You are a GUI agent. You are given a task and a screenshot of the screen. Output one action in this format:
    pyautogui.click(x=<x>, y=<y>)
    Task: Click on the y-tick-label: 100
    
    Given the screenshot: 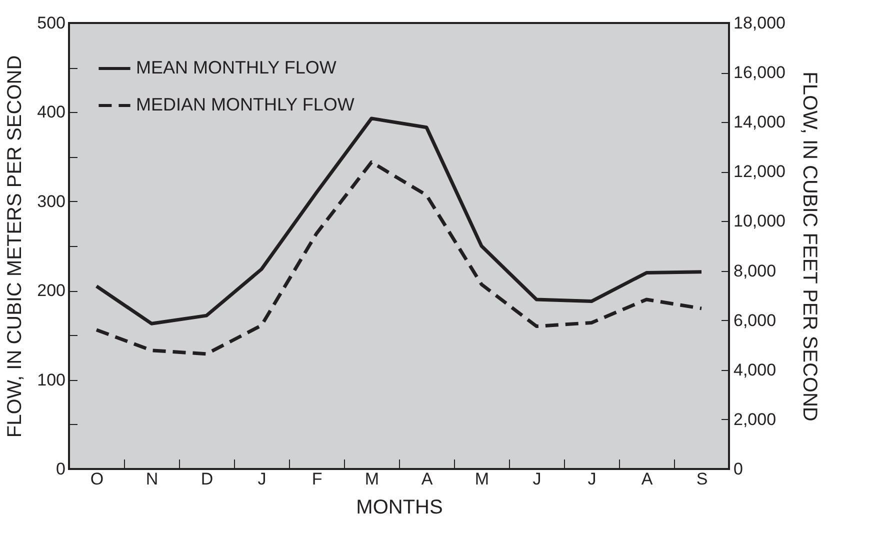 What is the action you would take?
    pyautogui.click(x=51, y=380)
    